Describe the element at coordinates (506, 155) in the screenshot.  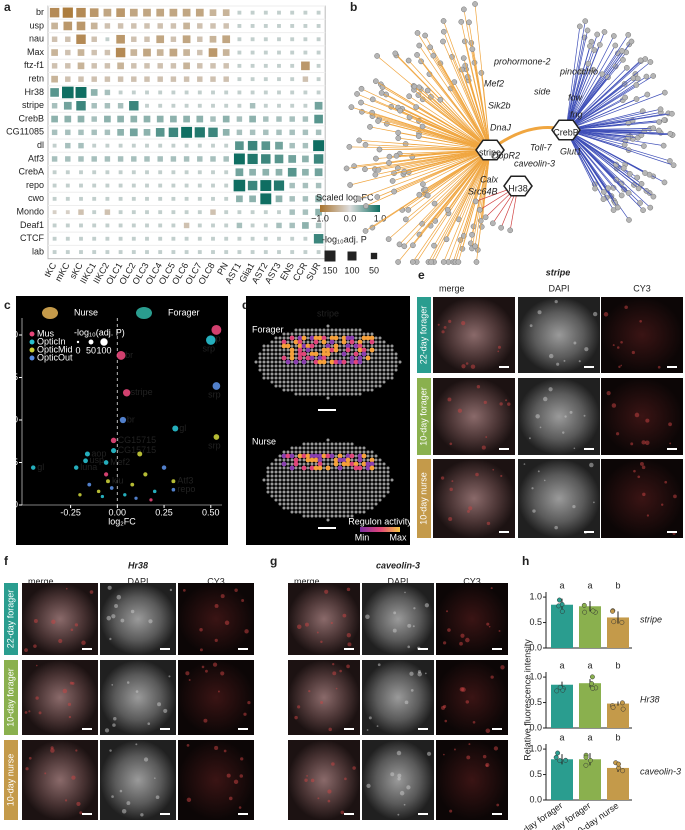
I see `gene-label: DopR2` at that location.